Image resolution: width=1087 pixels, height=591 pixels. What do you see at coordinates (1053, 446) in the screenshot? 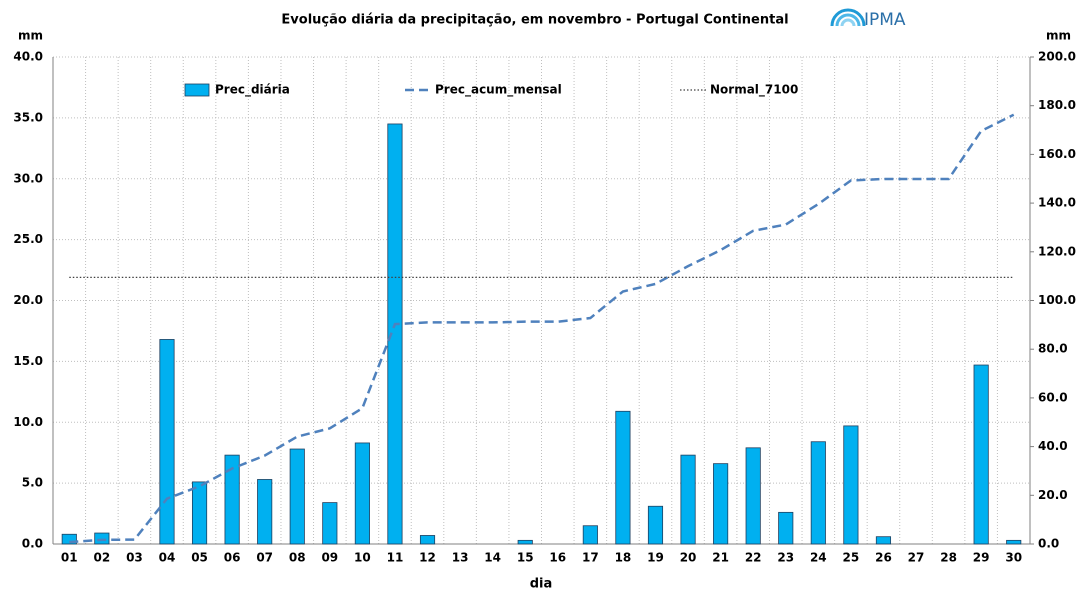
I see `y2-tick-label: 40.0` at bounding box center [1053, 446].